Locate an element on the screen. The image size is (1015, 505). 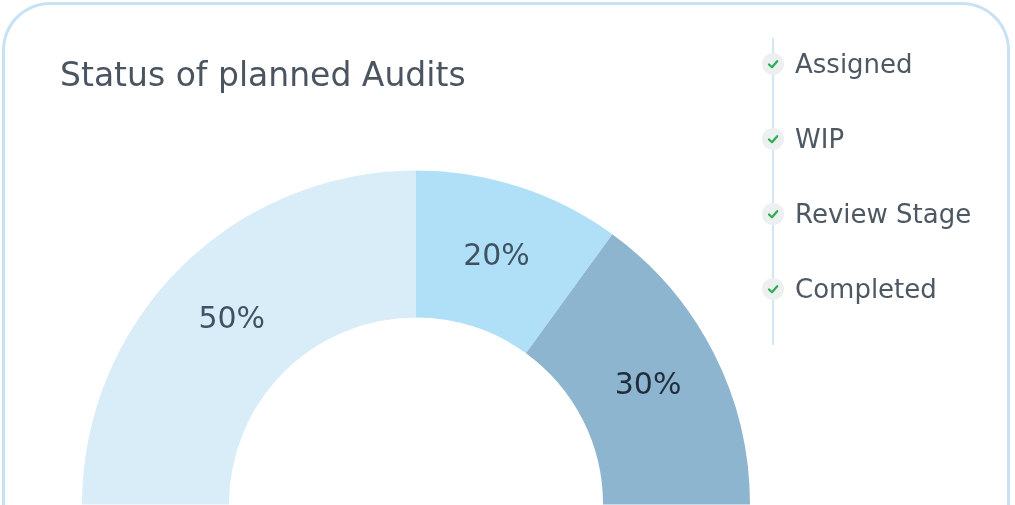
data-label: 30% is located at coordinates (648, 384).